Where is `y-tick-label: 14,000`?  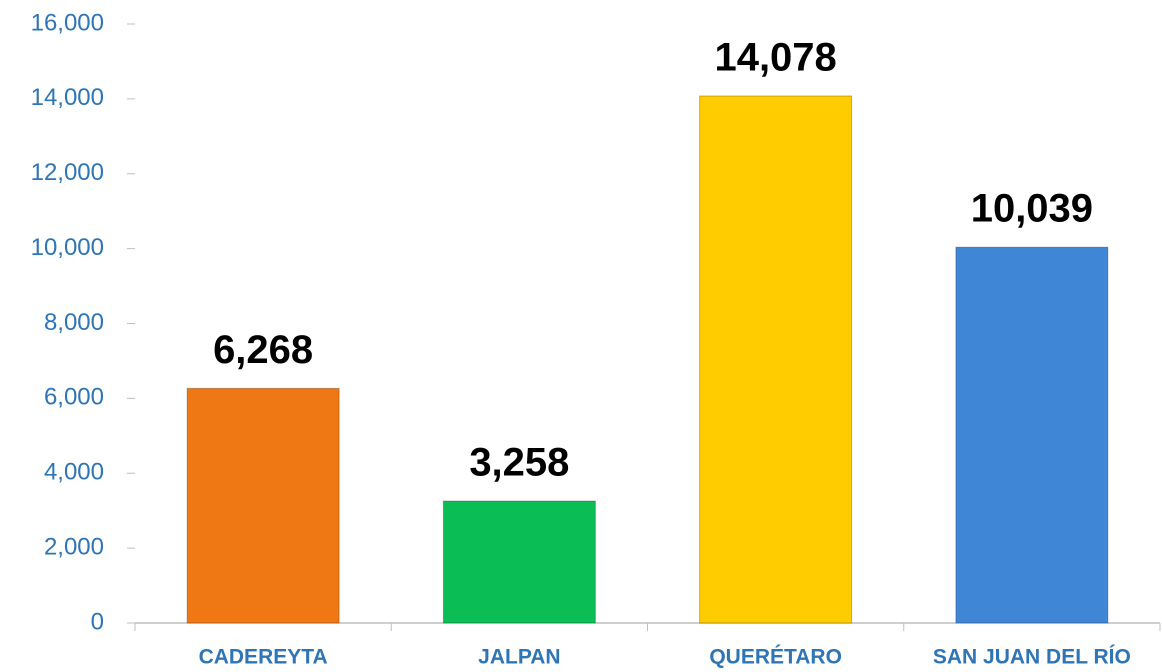 y-tick-label: 14,000 is located at coordinates (67, 97).